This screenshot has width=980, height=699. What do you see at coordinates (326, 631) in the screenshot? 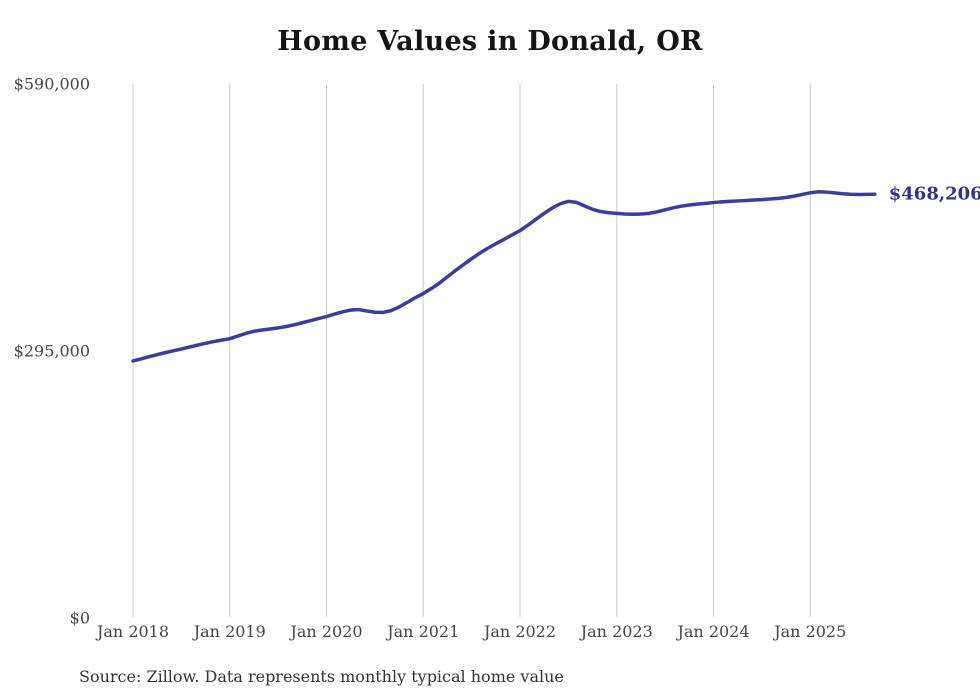
I see `x-tick-jan-2020: Jan 2020` at bounding box center [326, 631].